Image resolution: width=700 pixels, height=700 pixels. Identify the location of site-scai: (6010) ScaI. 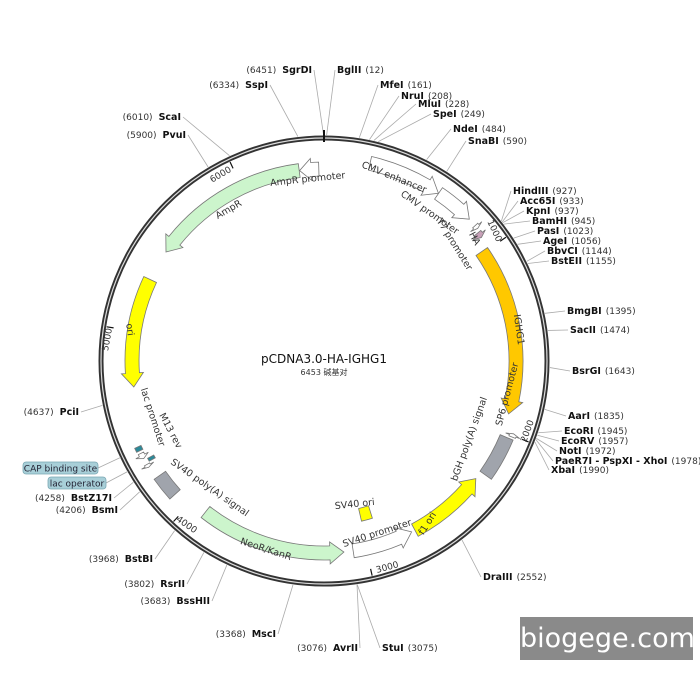
(176, 134).